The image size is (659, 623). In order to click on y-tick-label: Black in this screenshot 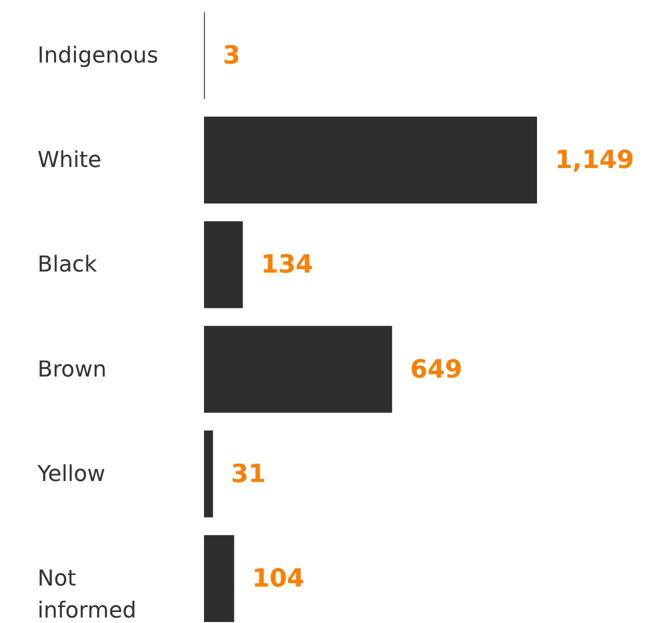, I will do `click(68, 265)`.